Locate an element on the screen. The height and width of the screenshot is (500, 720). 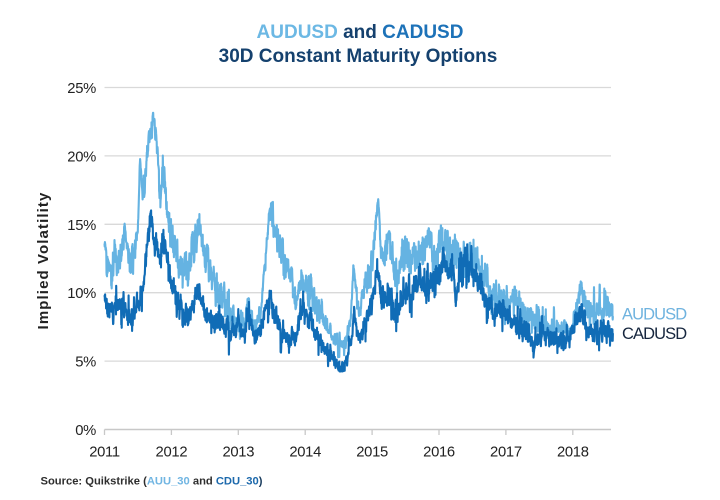
svg-text: 2017 is located at coordinates (506, 453).